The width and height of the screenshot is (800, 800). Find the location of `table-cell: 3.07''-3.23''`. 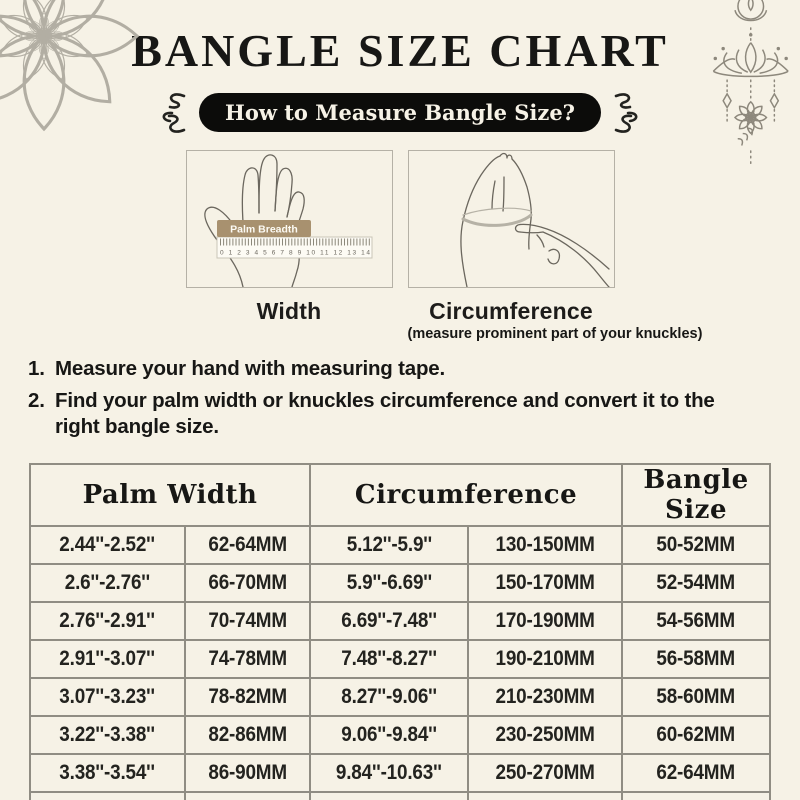

table-cell: 3.07''-3.23'' is located at coordinates (107, 696).